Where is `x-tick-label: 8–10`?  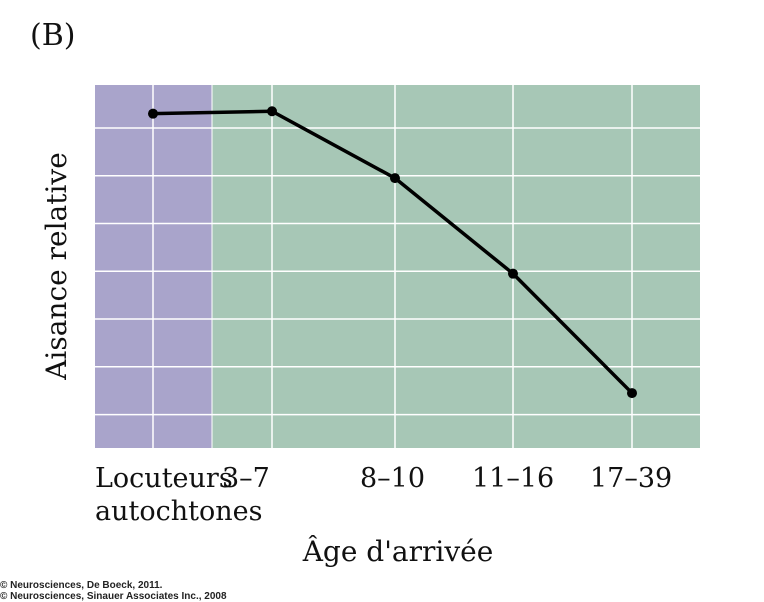 x-tick-label: 8–10 is located at coordinates (392, 478).